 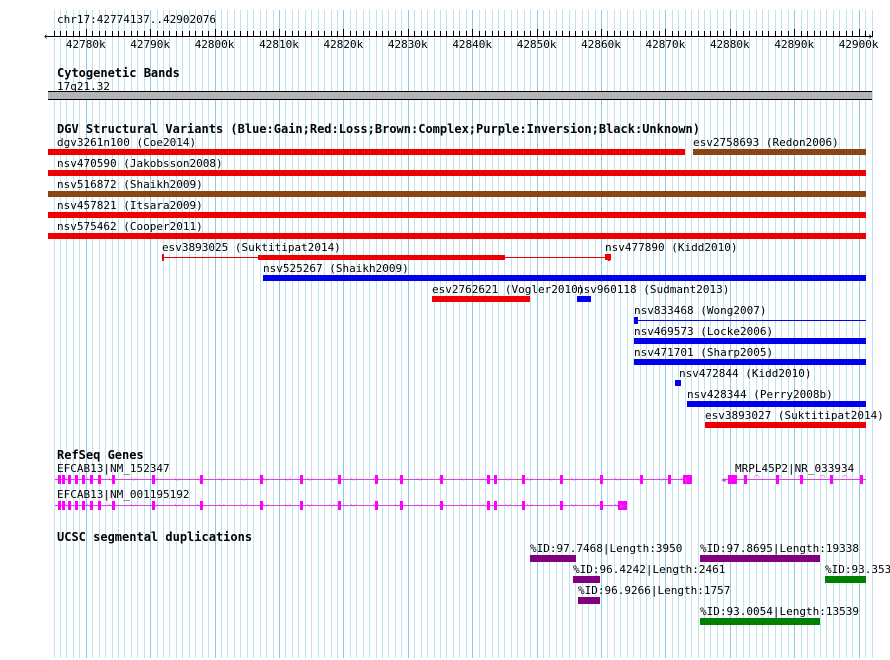 I want to click on variant-block, so click(x=381, y=257).